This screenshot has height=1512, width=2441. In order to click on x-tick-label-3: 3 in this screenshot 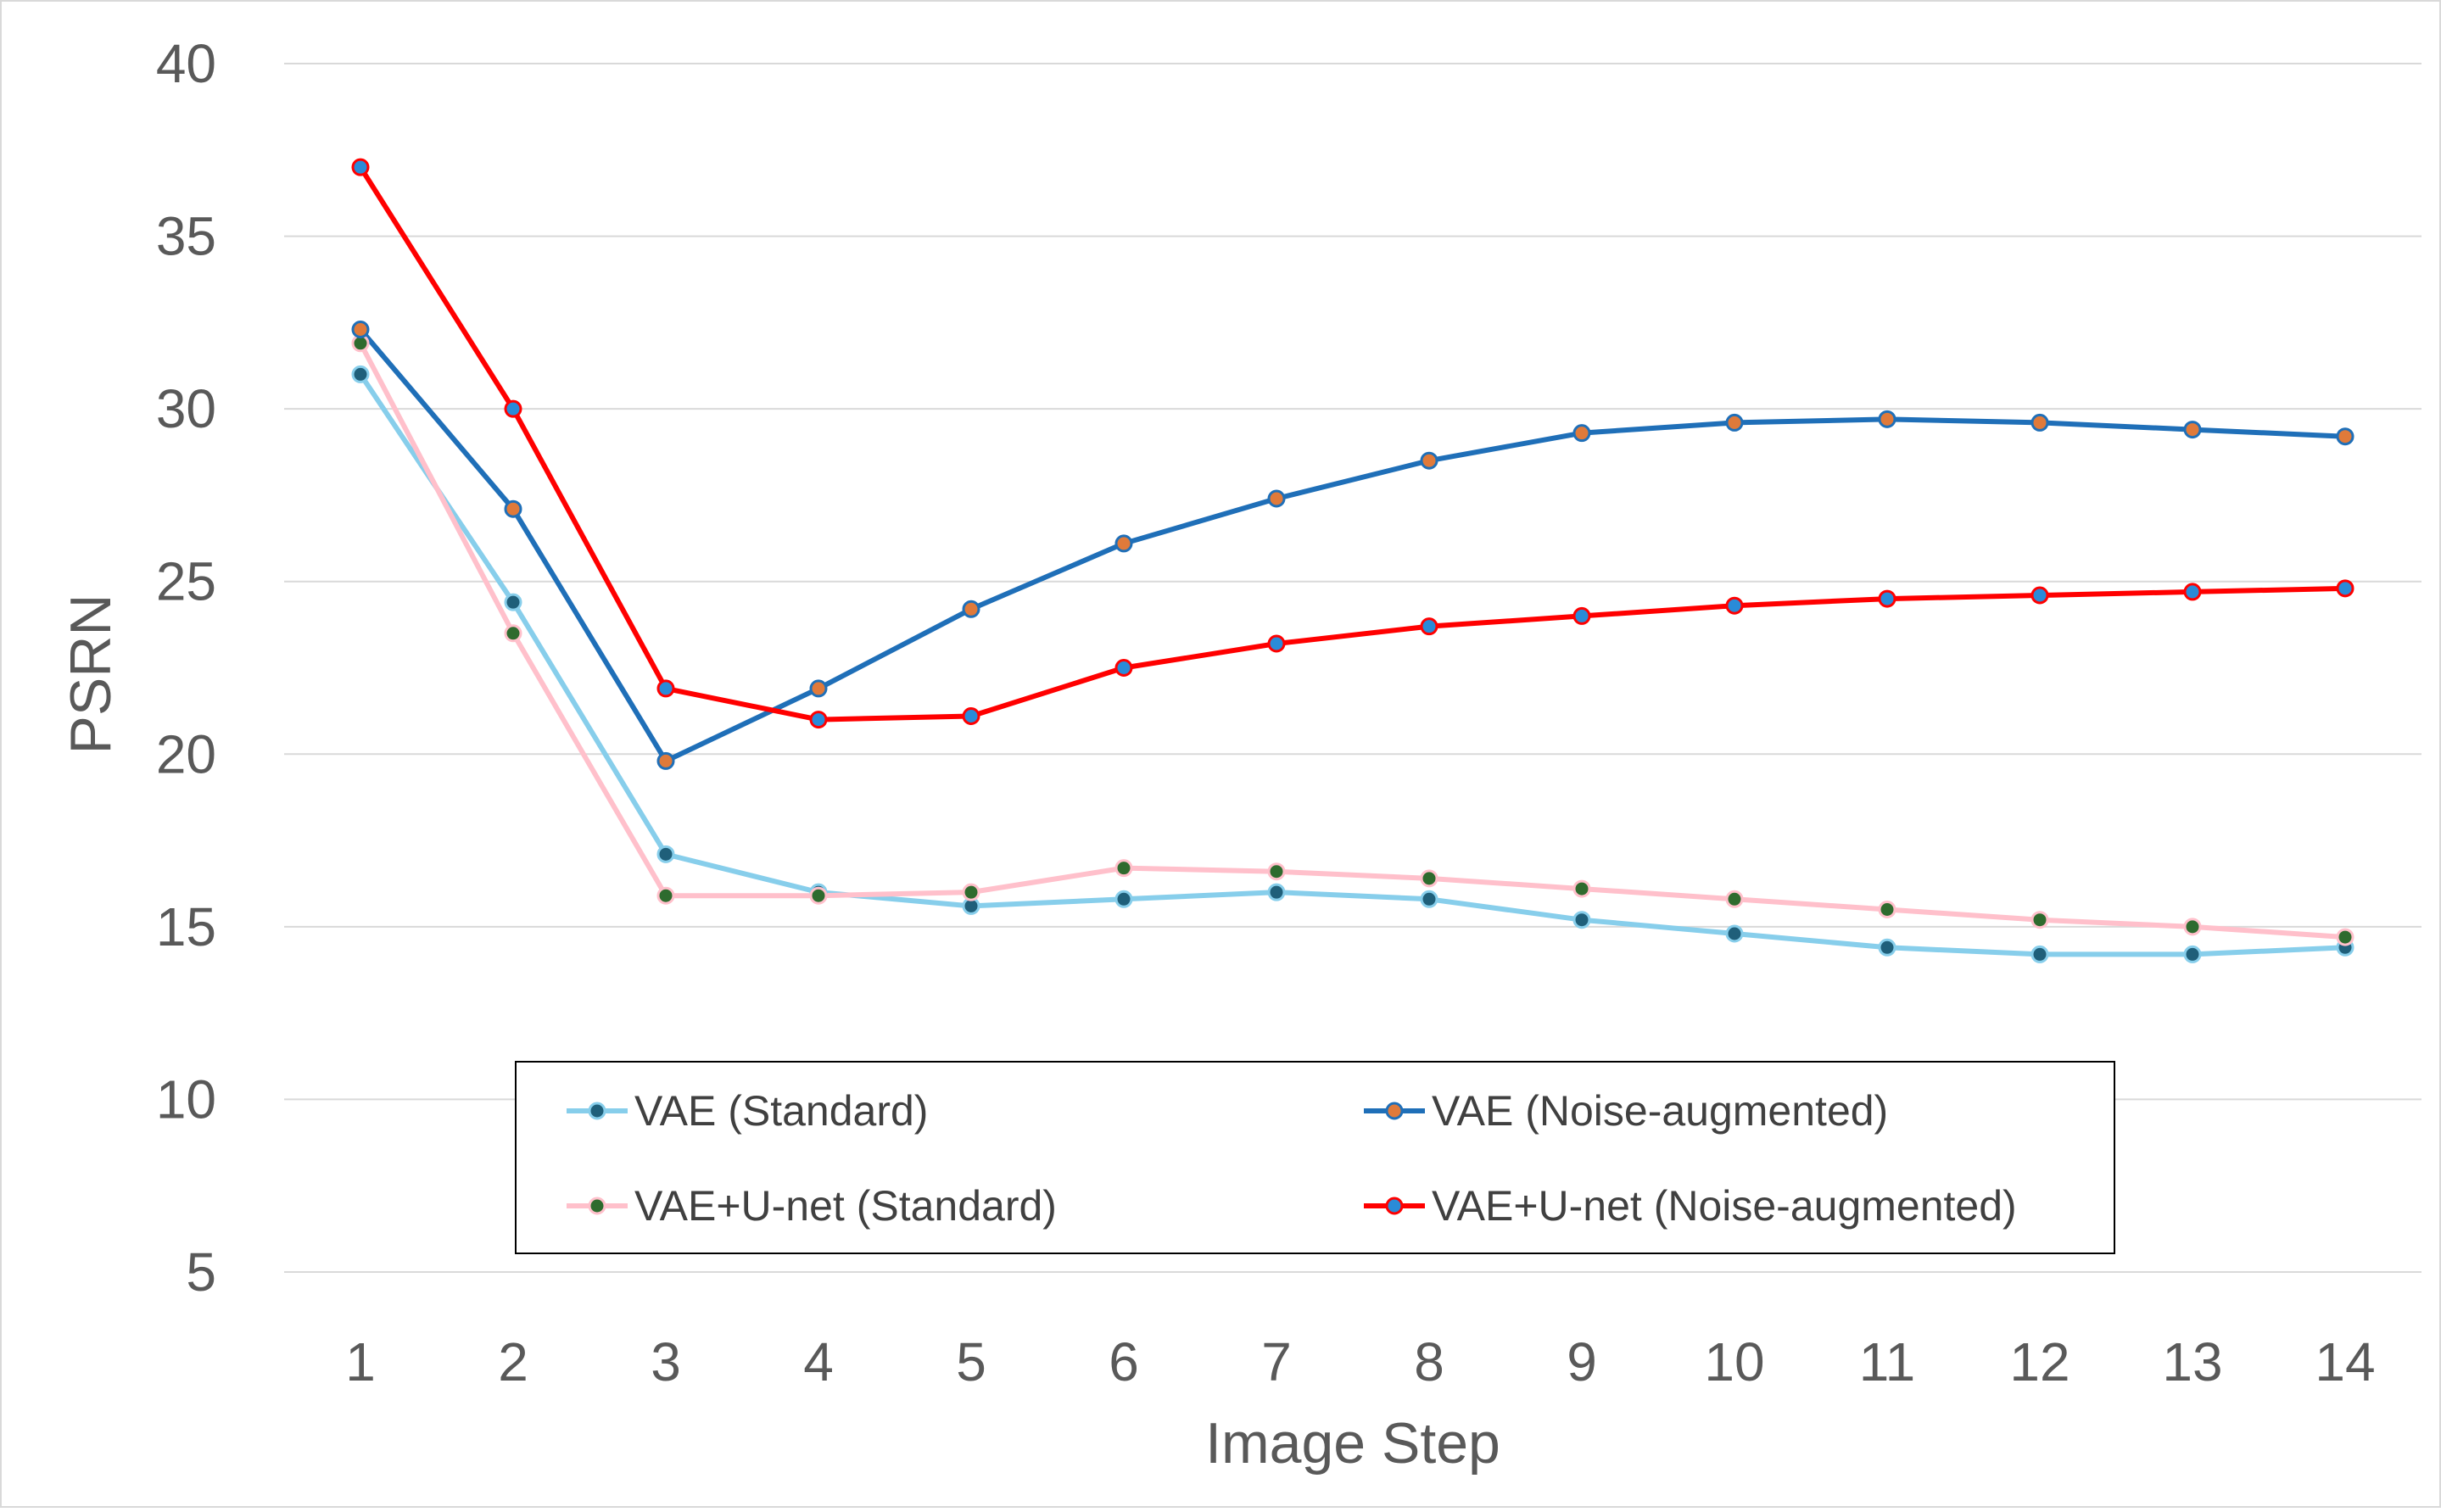, I will do `click(666, 1361)`.